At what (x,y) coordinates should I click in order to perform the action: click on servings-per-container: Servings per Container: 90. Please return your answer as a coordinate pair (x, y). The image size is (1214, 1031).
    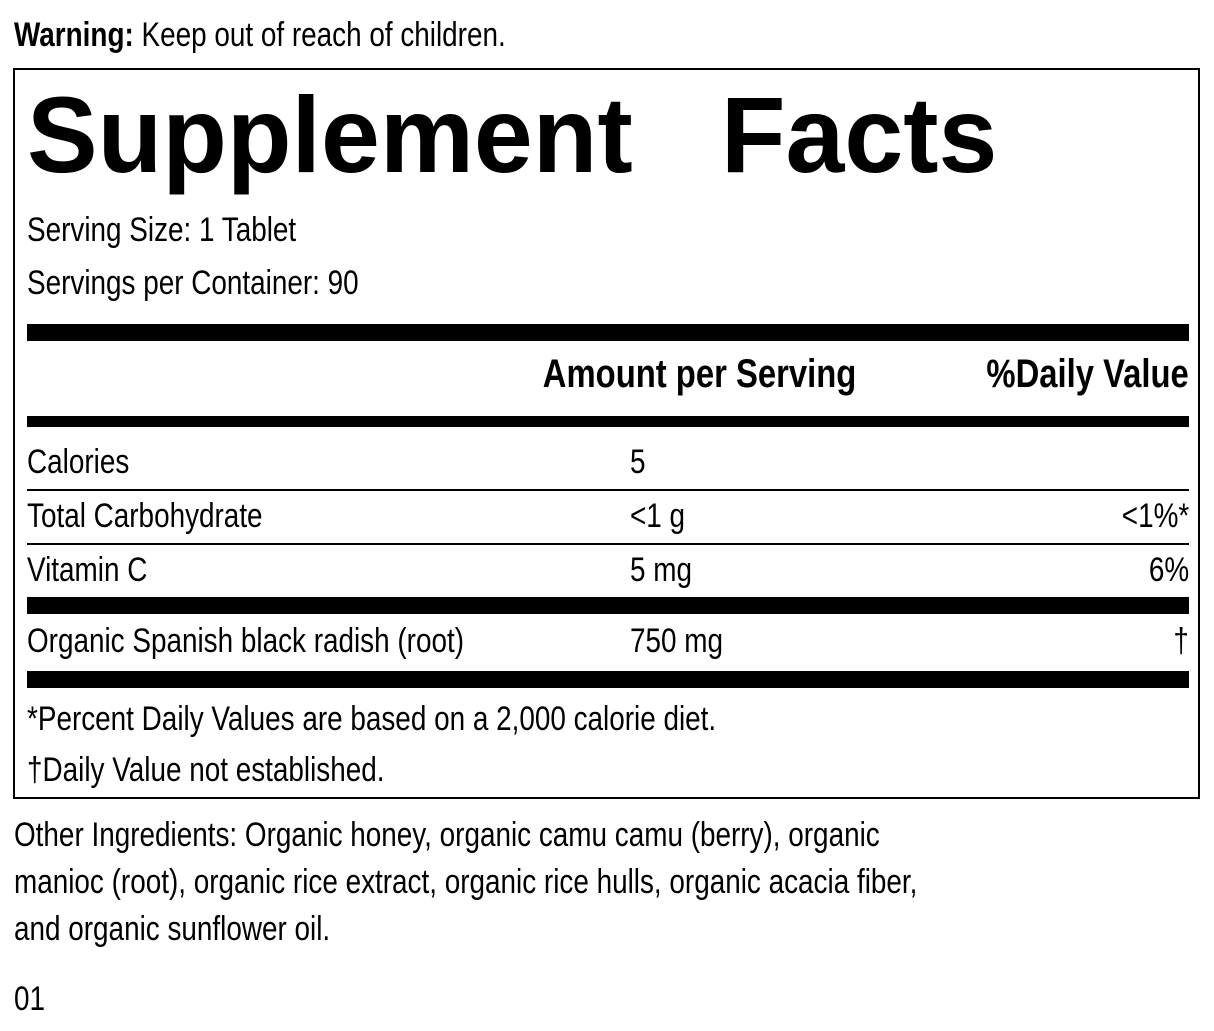
    Looking at the image, I should click on (193, 283).